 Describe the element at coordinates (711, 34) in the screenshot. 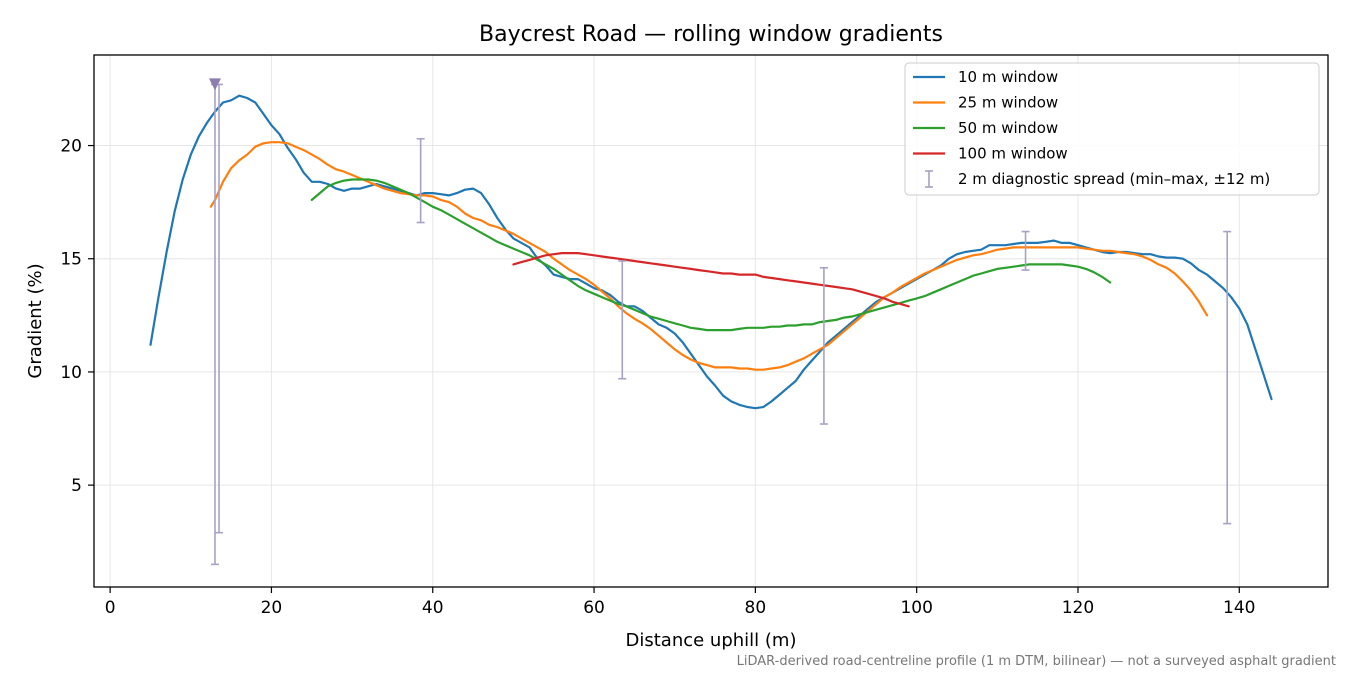

I see `chart-title: Baycrest Road — rolling window gradients` at that location.